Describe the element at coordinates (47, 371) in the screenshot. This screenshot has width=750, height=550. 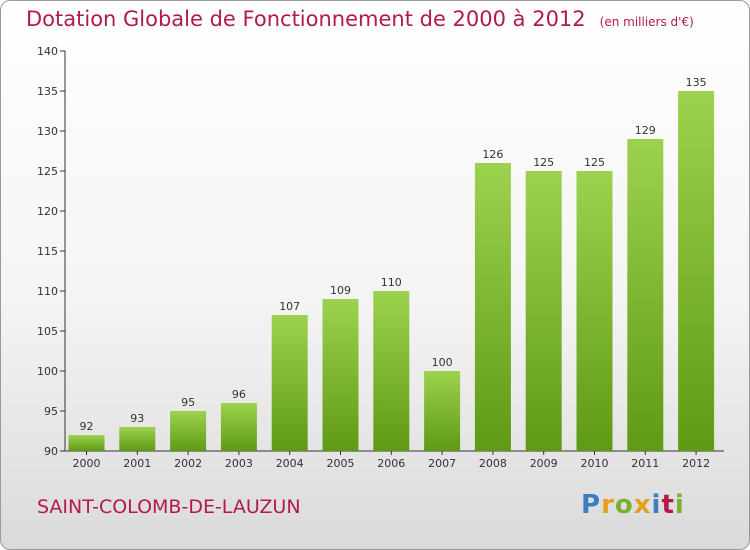
I see `y-tick-label: 100` at that location.